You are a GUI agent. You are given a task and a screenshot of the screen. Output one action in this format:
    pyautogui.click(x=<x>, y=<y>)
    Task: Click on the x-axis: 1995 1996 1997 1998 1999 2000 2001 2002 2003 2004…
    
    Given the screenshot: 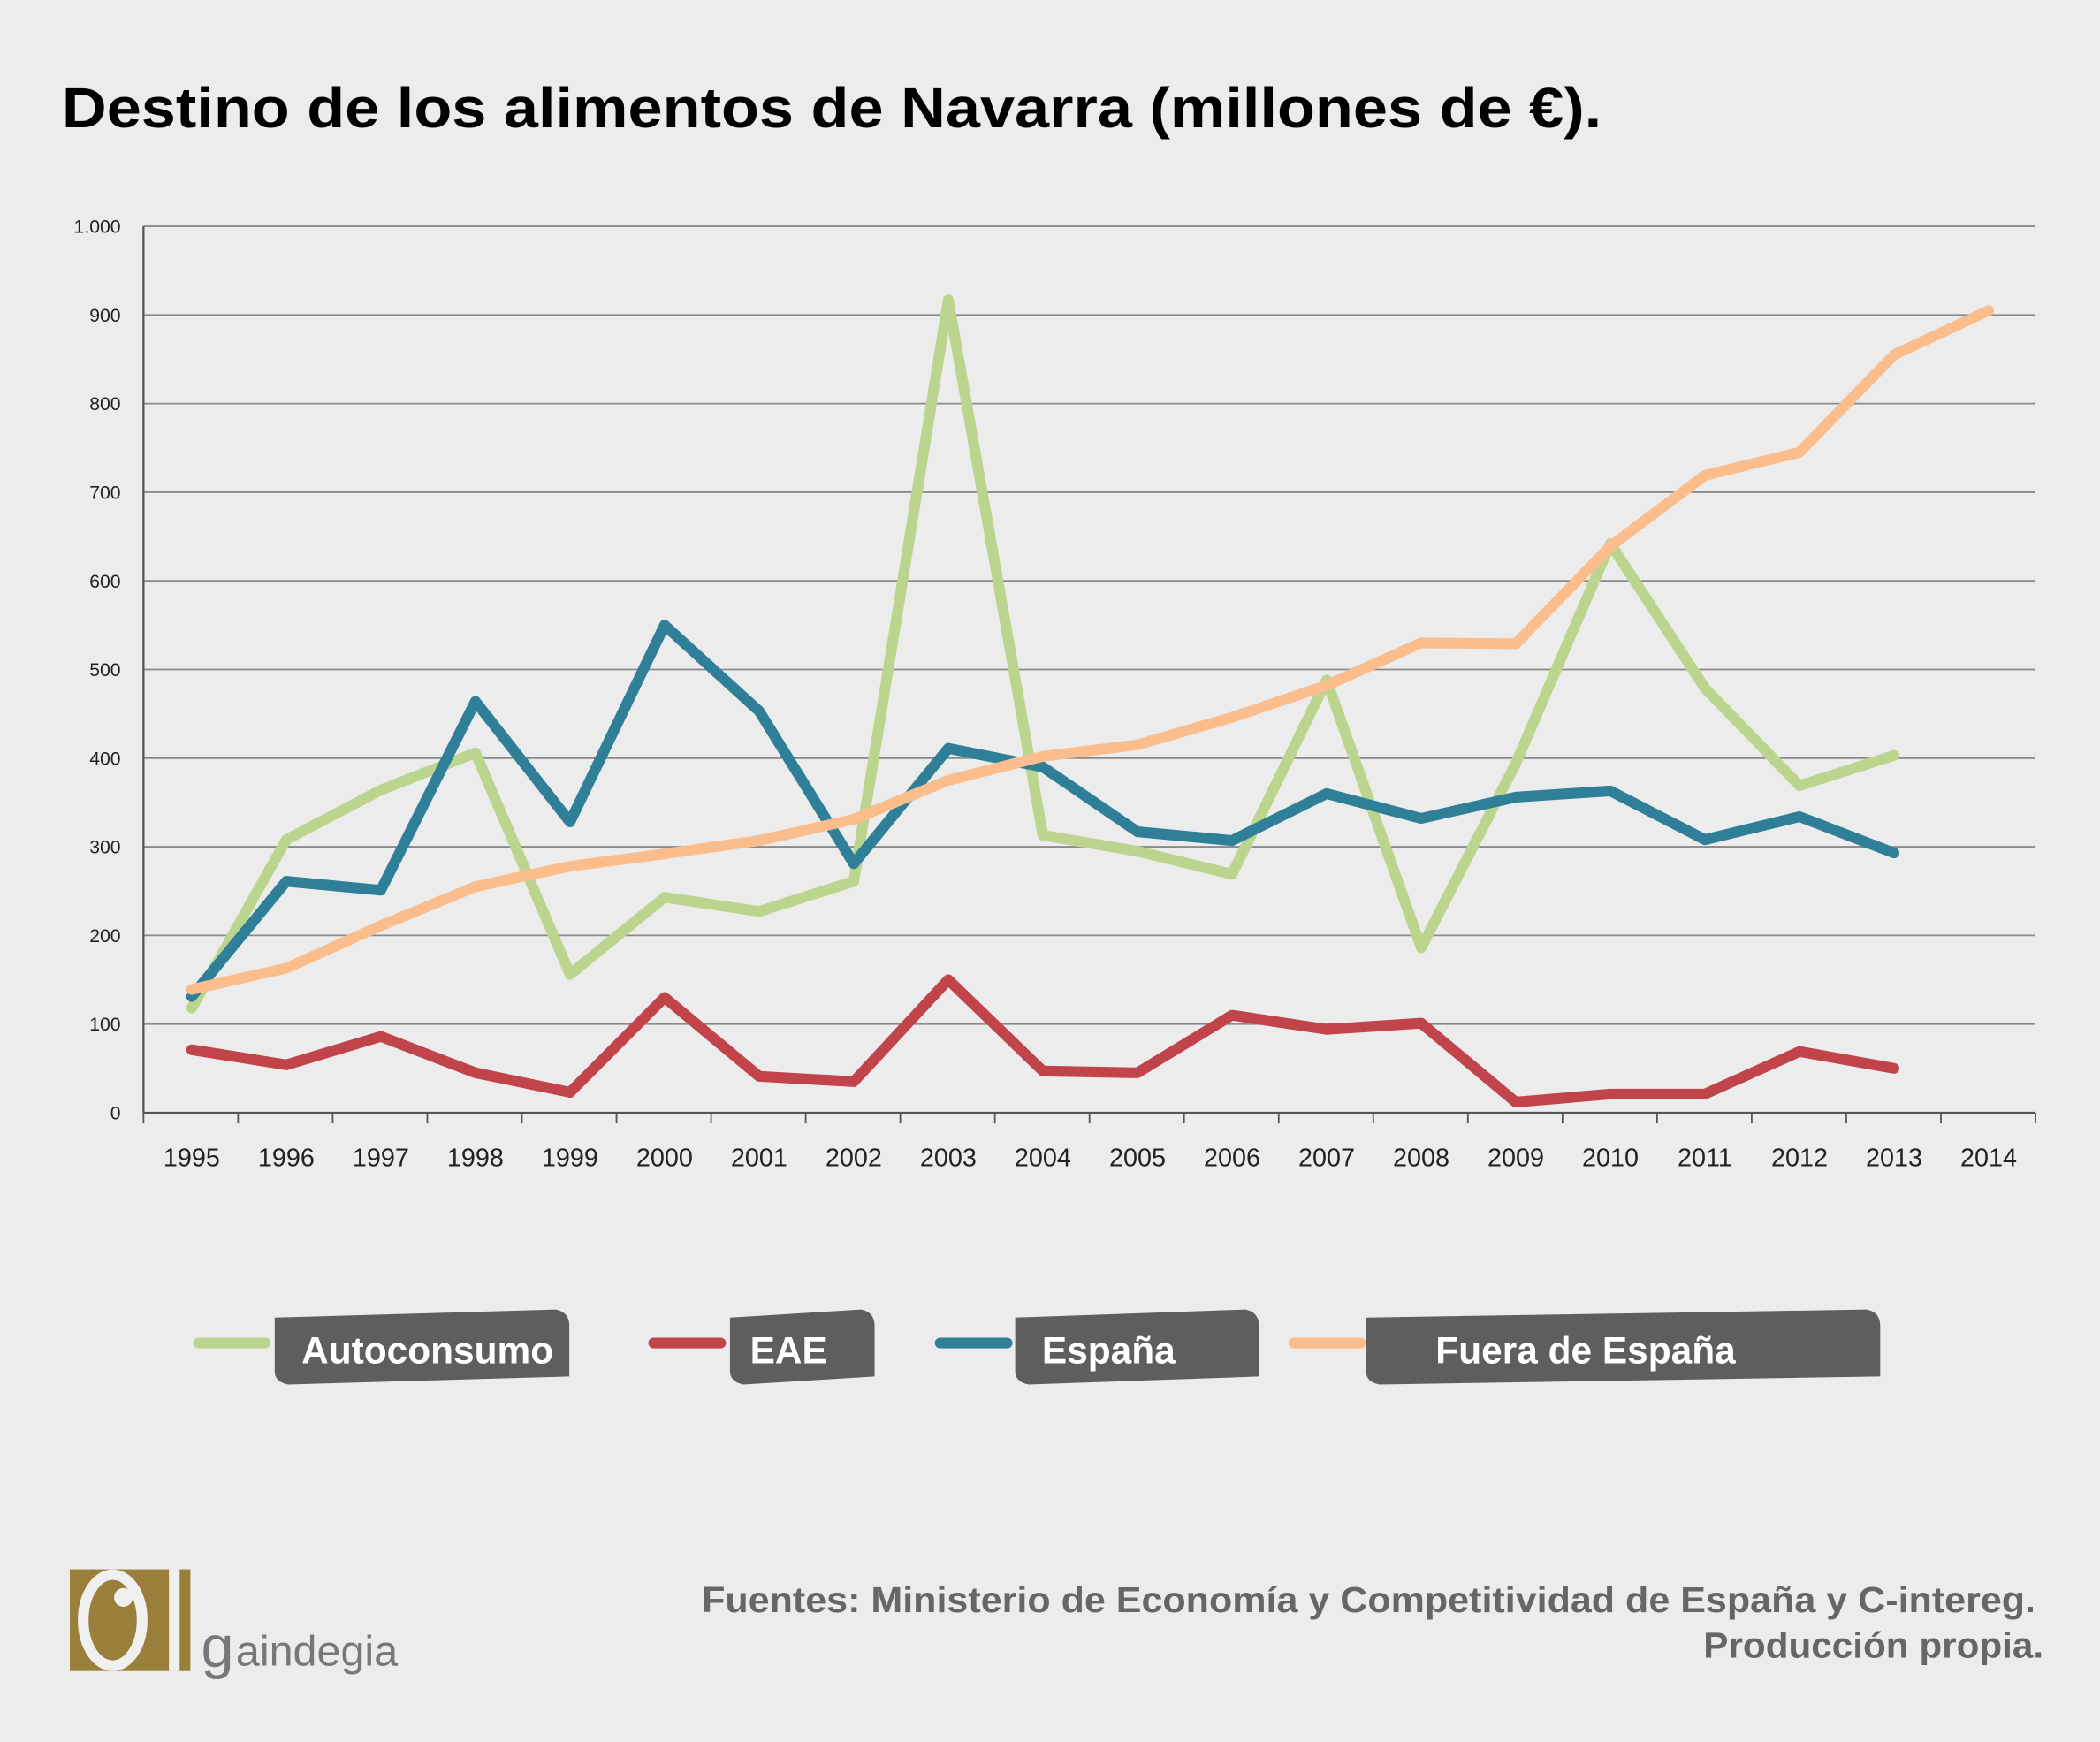 What is the action you would take?
    pyautogui.click(x=1090, y=1159)
    